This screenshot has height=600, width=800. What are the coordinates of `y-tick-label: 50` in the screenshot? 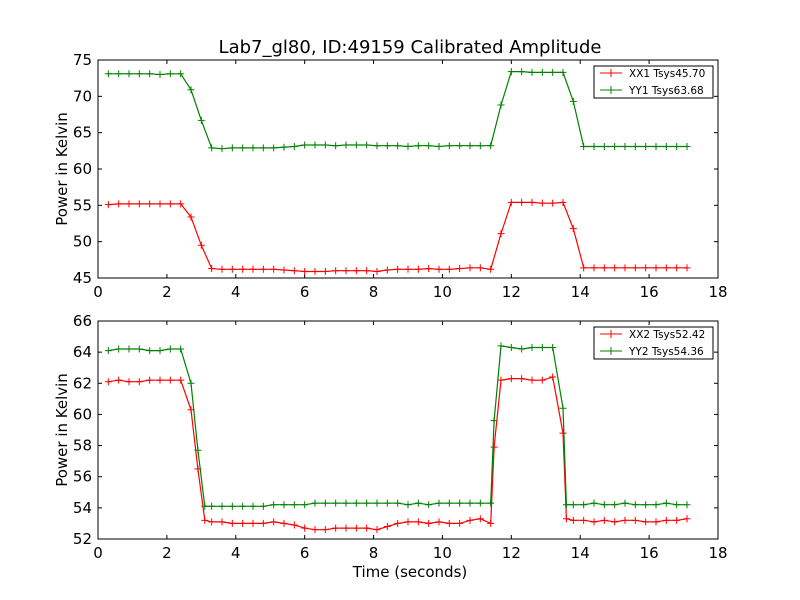 It's located at (82, 242).